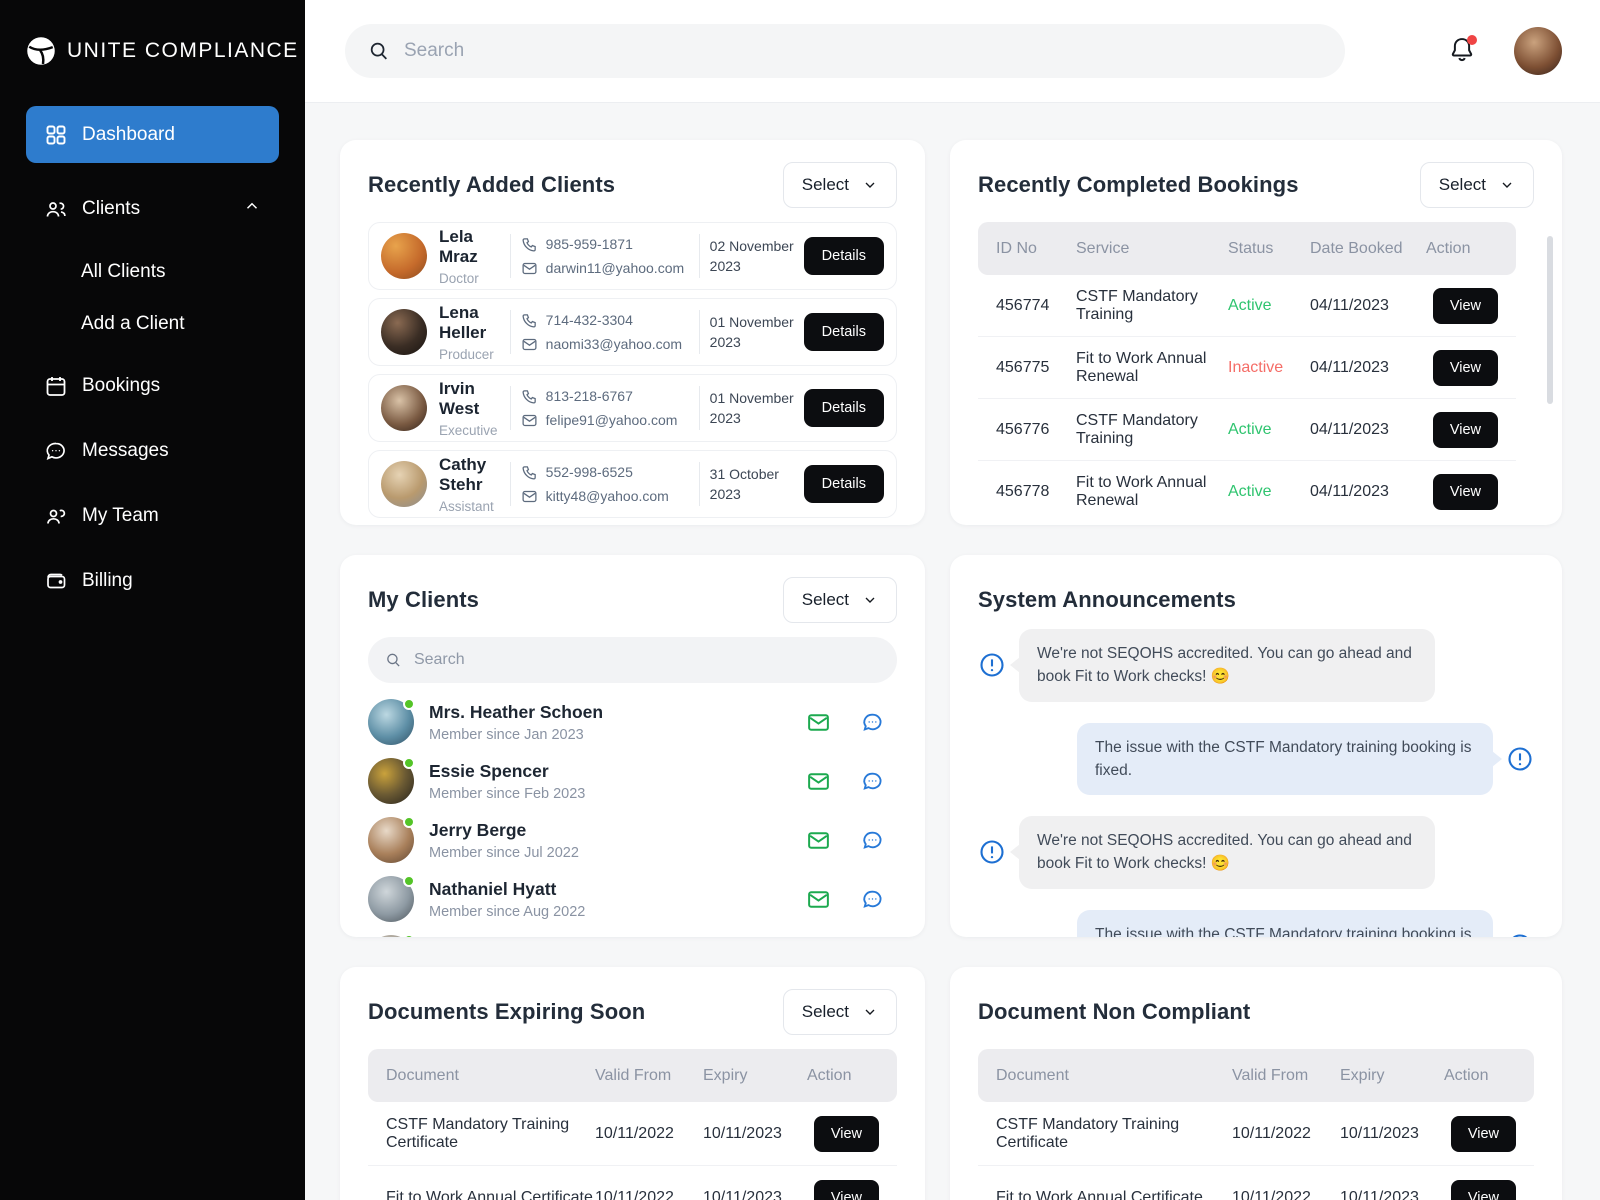 The width and height of the screenshot is (1600, 1200). I want to click on sidebar-item-label: Dashboard, so click(128, 134).